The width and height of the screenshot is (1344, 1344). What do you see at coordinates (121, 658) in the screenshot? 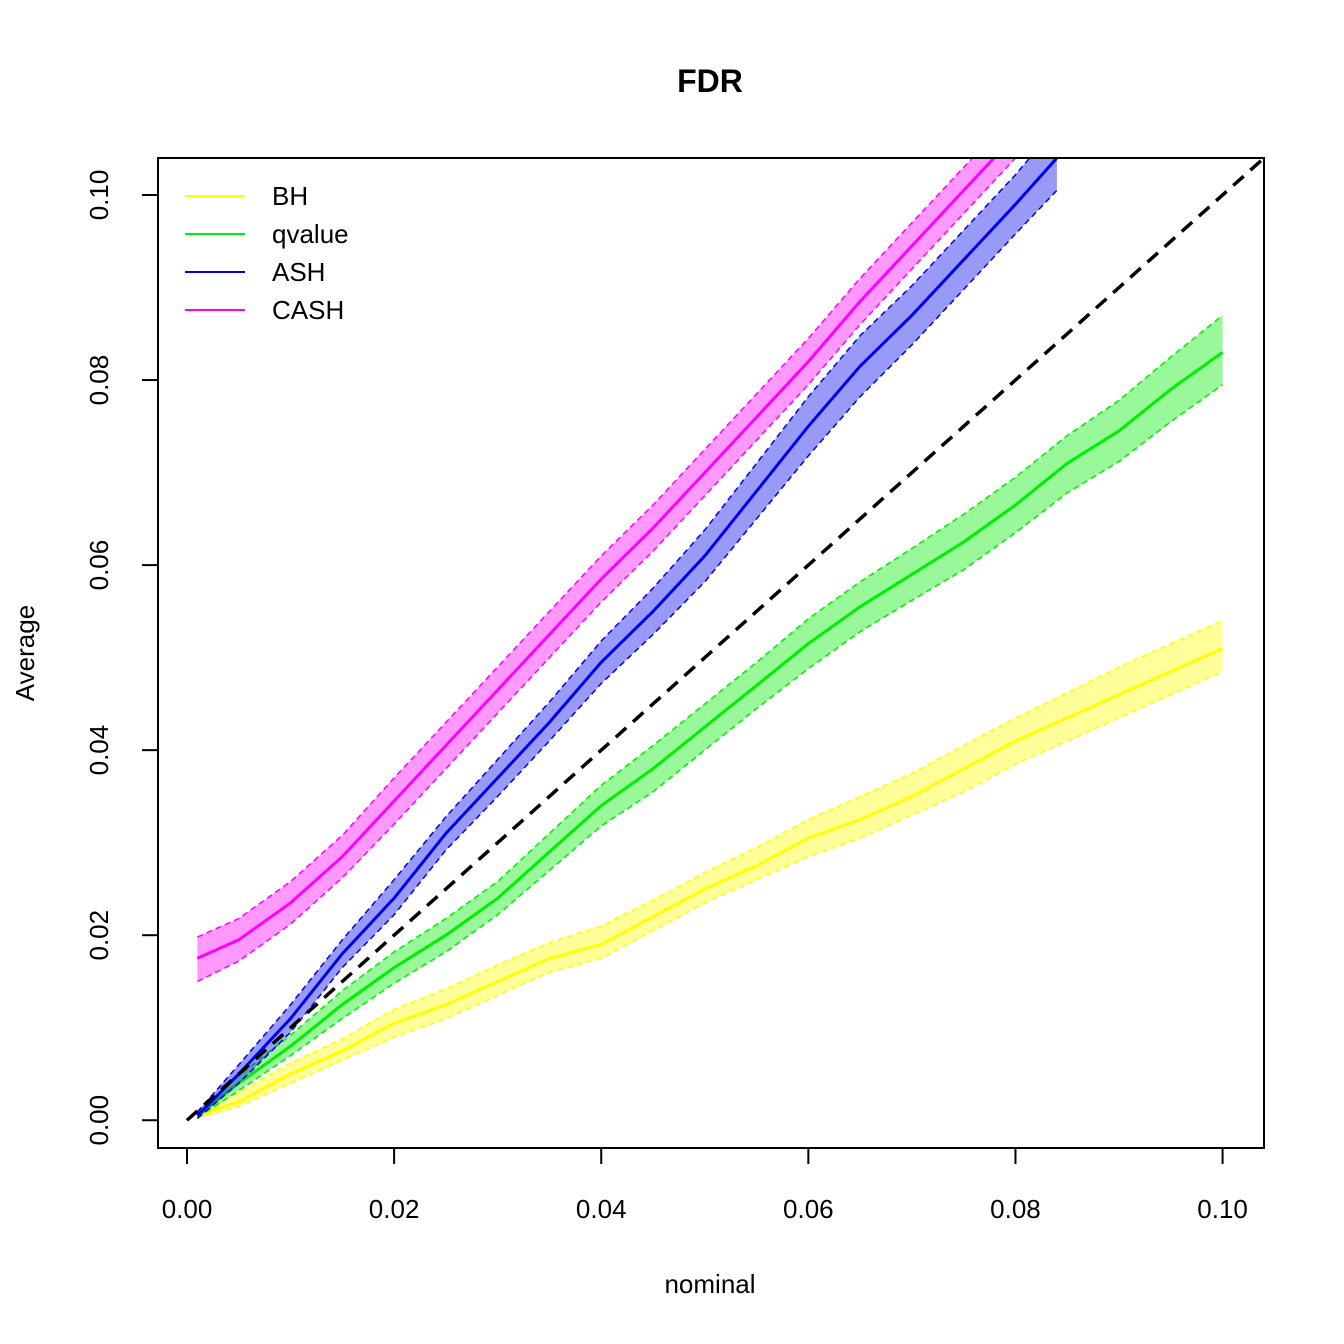
I see `y-axis: 0.00 0.02 0.04 0.06 0.08 0.10` at bounding box center [121, 658].